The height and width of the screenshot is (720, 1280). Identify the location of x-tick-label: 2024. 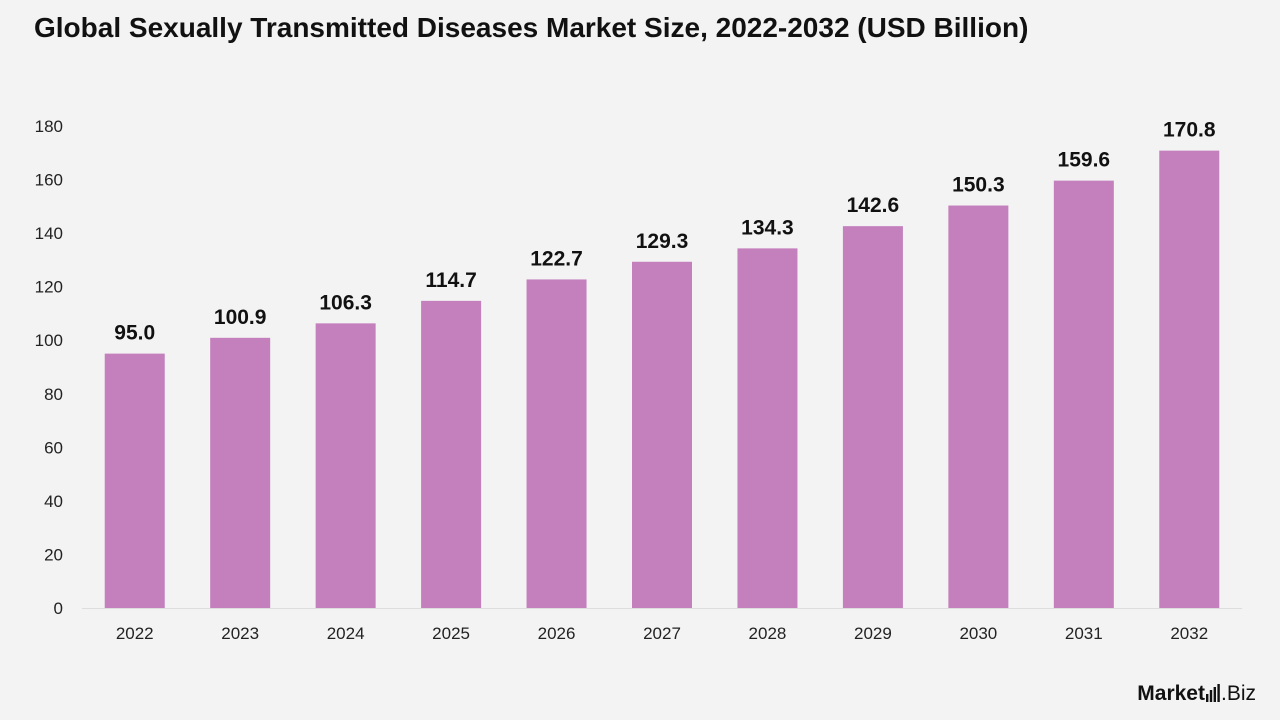
(346, 633).